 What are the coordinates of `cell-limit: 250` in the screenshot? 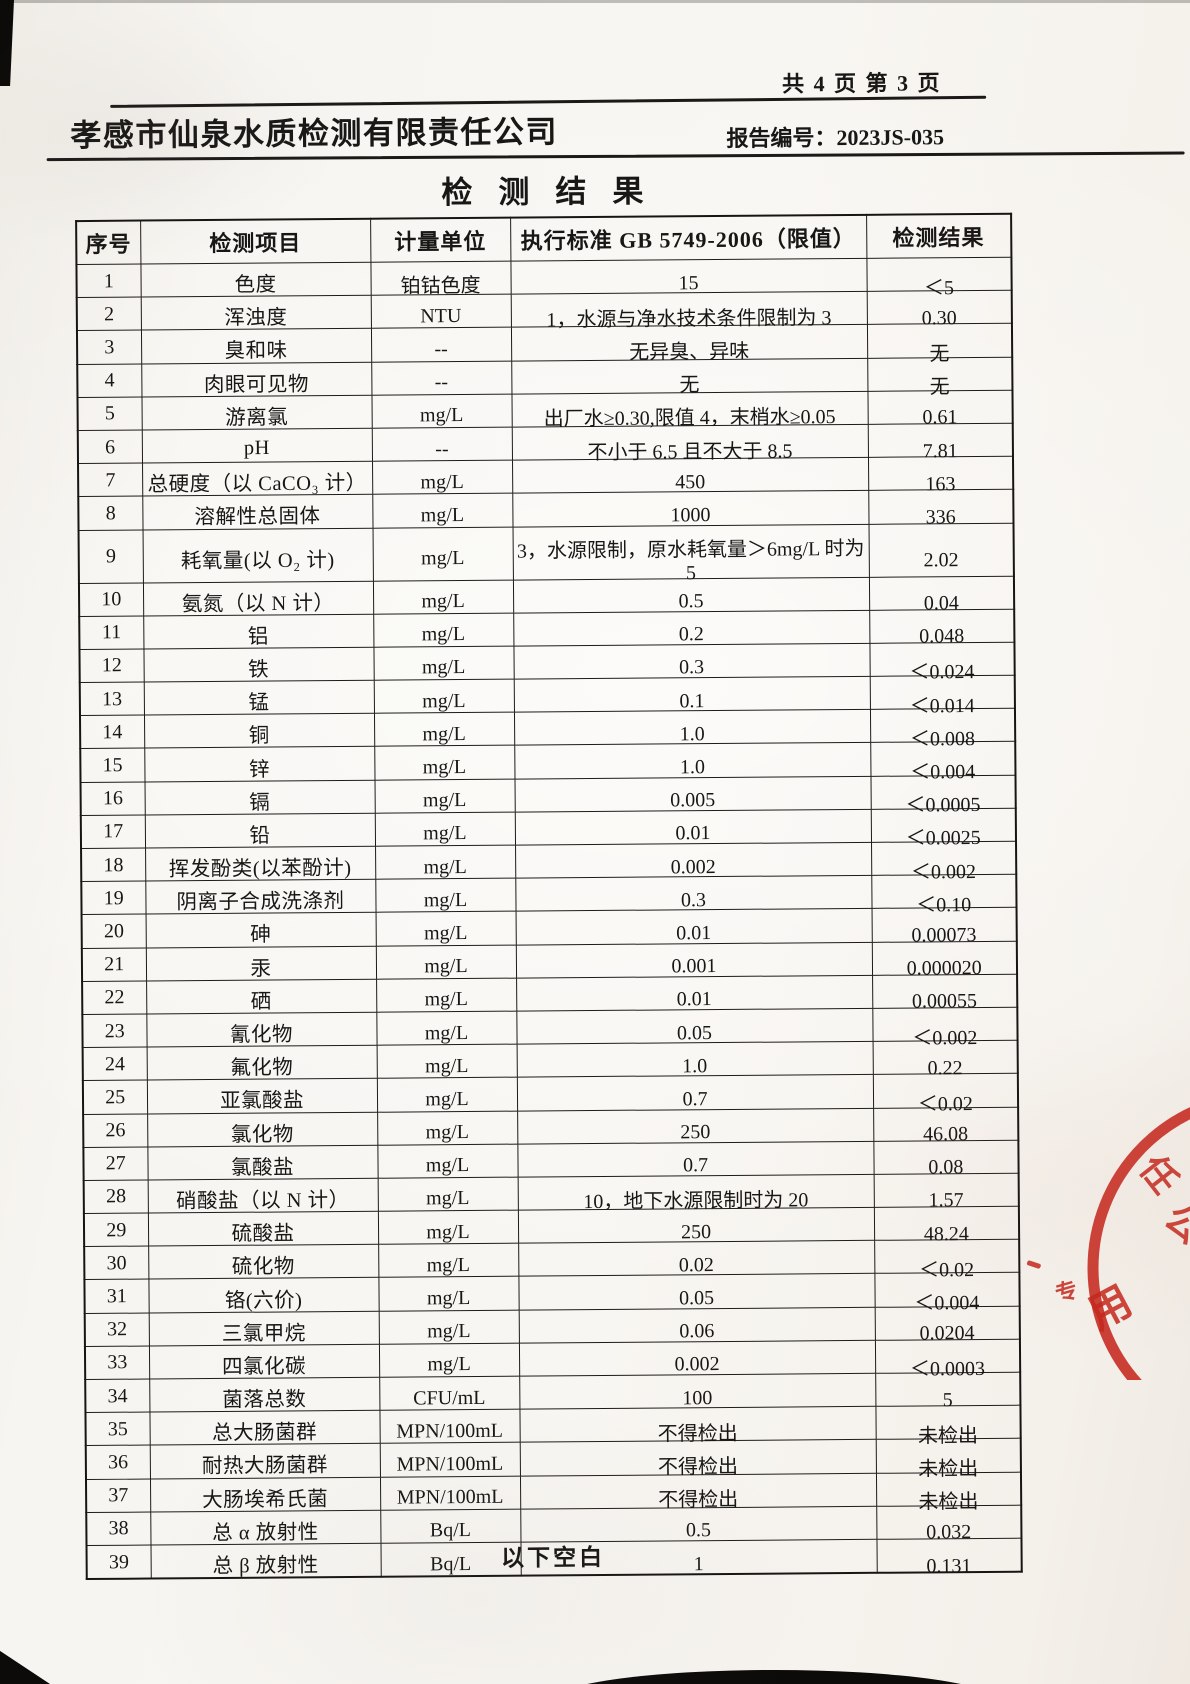 It's located at (695, 1125).